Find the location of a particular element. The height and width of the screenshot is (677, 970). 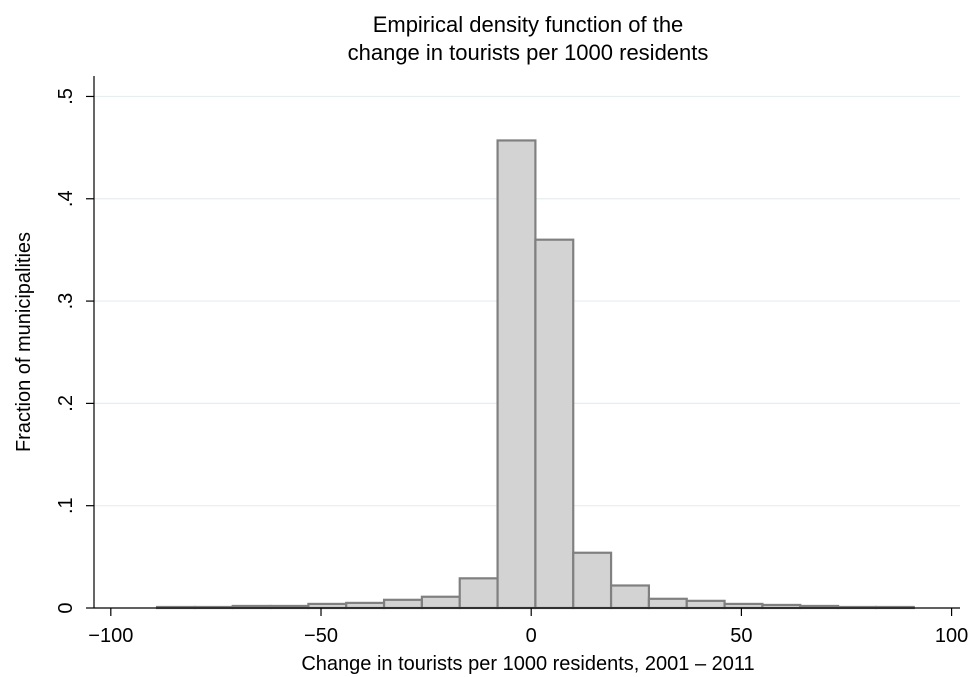

y-tick-label-3: .3 is located at coordinates (66, 301).